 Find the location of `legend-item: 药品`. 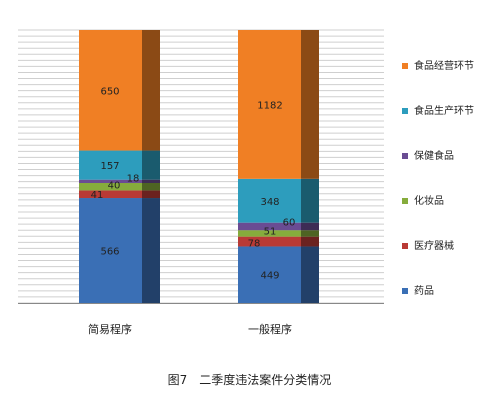

legend-item: 药品 is located at coordinates (418, 292).